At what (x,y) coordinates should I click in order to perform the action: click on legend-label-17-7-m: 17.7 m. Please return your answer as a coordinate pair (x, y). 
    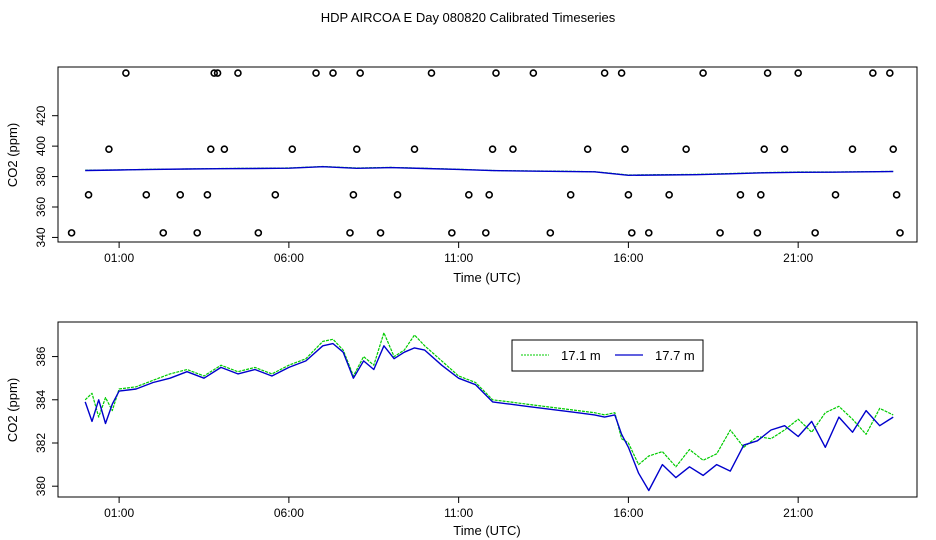
    Looking at the image, I should click on (675, 355).